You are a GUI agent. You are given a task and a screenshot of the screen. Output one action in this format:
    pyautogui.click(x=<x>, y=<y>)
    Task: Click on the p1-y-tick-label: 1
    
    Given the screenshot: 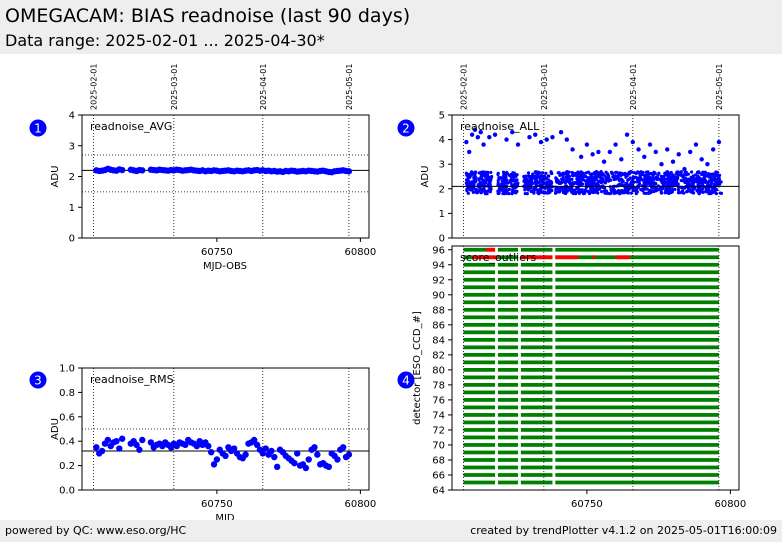 What is the action you would take?
    pyautogui.click(x=72, y=208)
    